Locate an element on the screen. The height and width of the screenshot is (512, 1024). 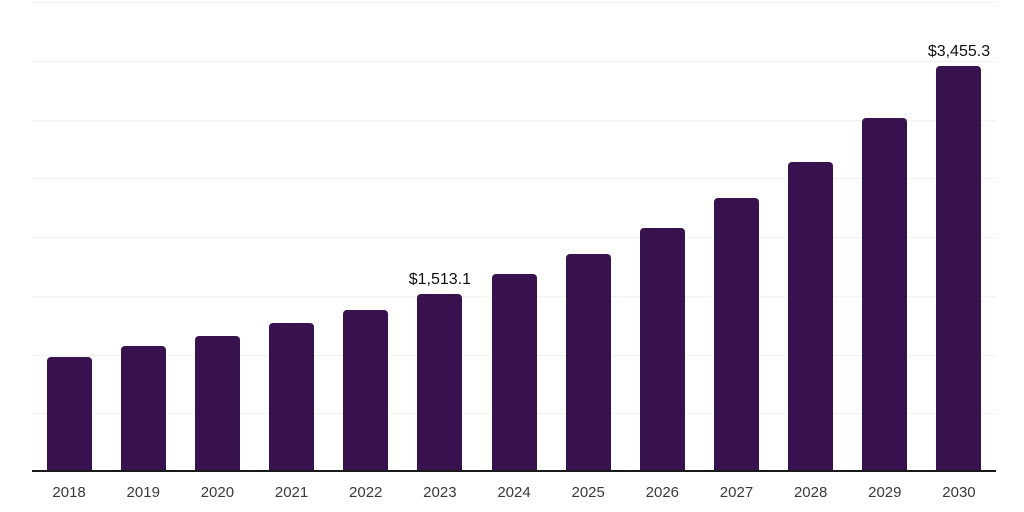
x-axis-tick-label: 2019 is located at coordinates (143, 492).